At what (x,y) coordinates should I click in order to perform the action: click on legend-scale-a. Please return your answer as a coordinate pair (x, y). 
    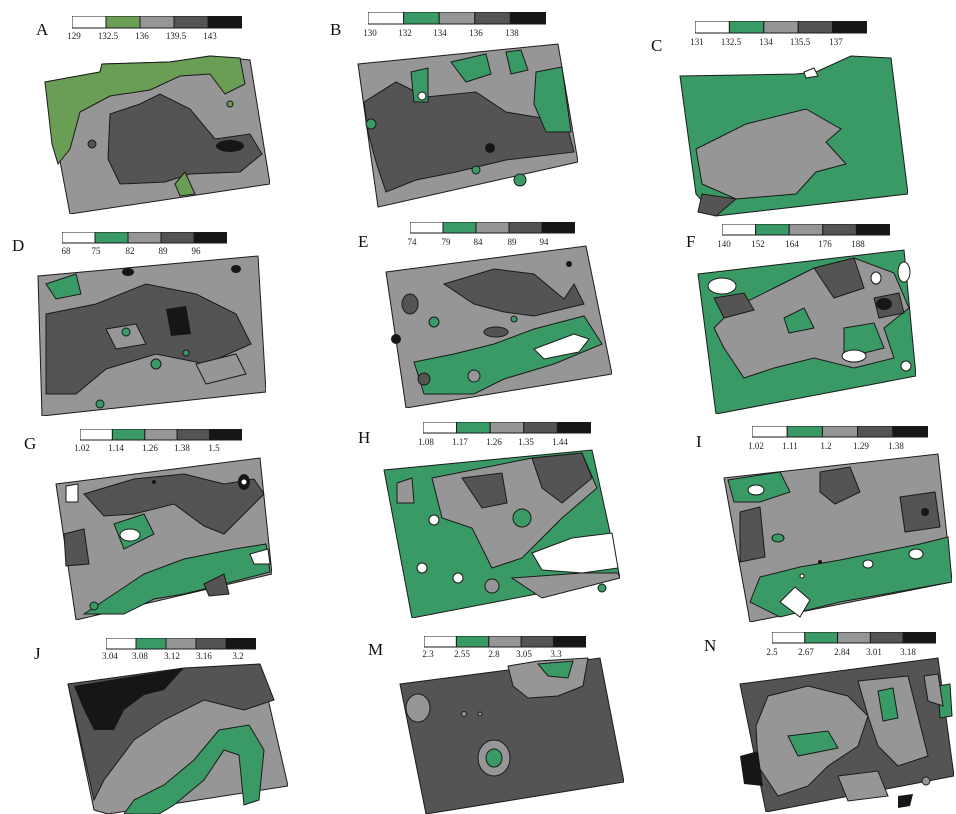
    Looking at the image, I should click on (157, 22).